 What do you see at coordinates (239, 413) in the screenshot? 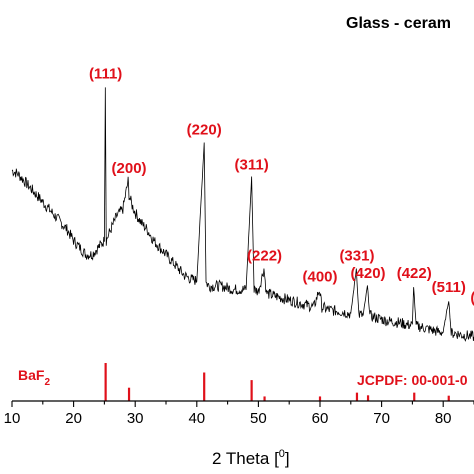
I see `x-axis: 10 20 30 40 50 60 70 80` at bounding box center [239, 413].